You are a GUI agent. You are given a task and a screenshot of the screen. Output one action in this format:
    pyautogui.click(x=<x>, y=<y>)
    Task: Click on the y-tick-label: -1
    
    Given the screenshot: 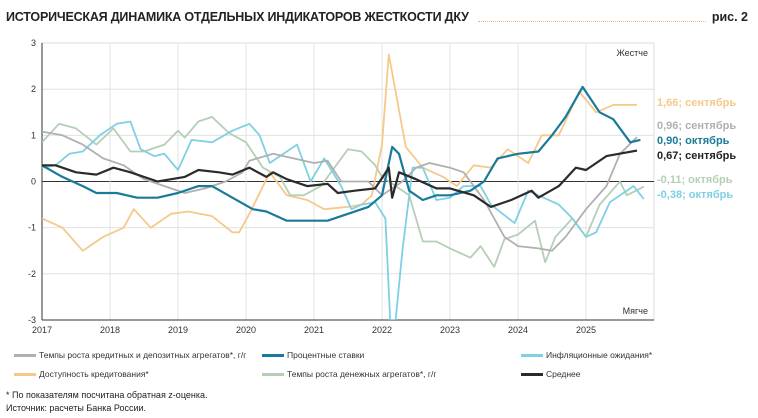 What is the action you would take?
    pyautogui.click(x=32, y=228)
    